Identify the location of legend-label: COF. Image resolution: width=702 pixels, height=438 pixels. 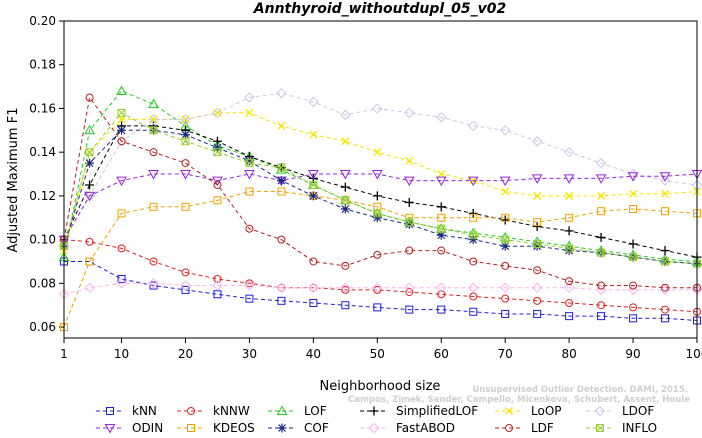
(316, 427).